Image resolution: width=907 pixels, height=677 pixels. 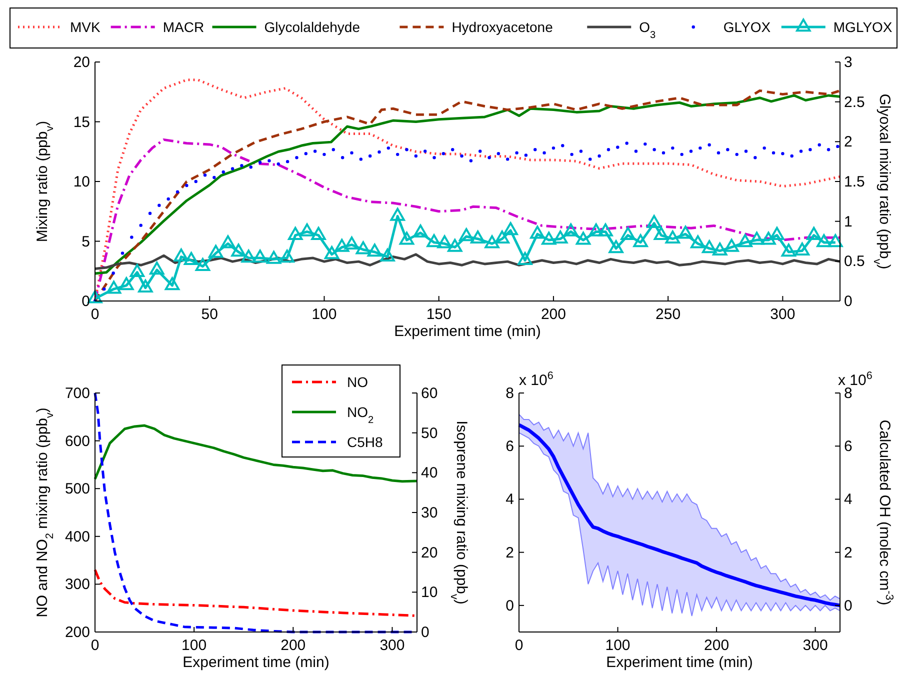 I want to click on y2-tick-label: 6, so click(x=848, y=447).